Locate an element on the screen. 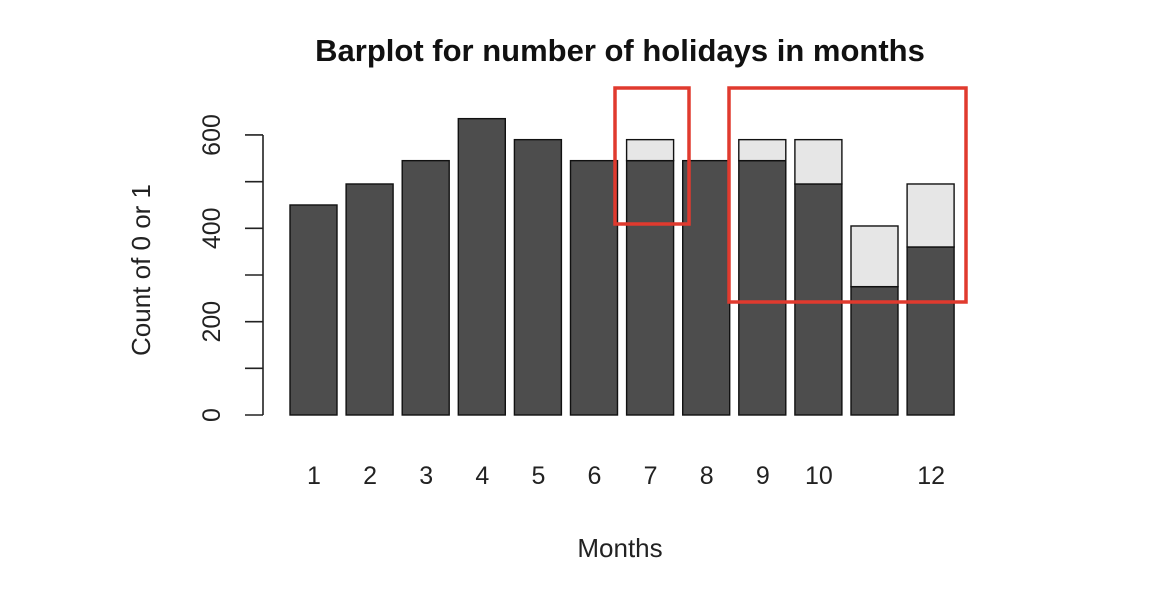 This screenshot has height=590, width=1171. y-axis: 0 200 400 600 is located at coordinates (231, 268).